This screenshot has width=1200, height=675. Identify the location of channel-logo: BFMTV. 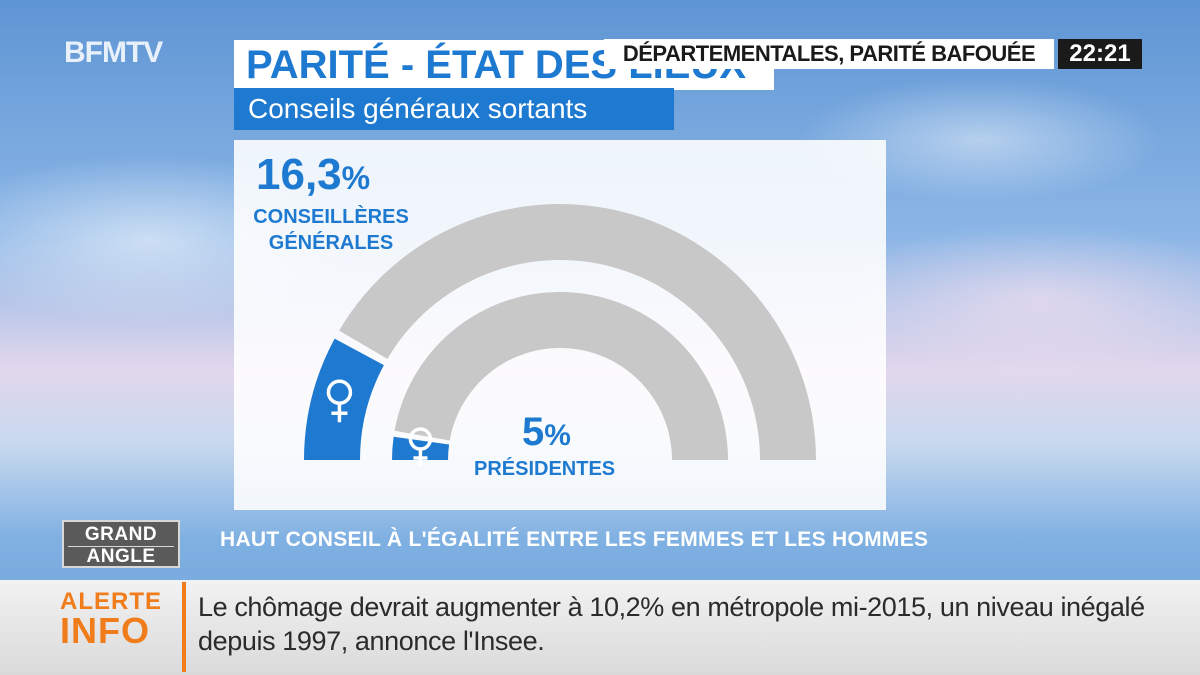
(113, 52).